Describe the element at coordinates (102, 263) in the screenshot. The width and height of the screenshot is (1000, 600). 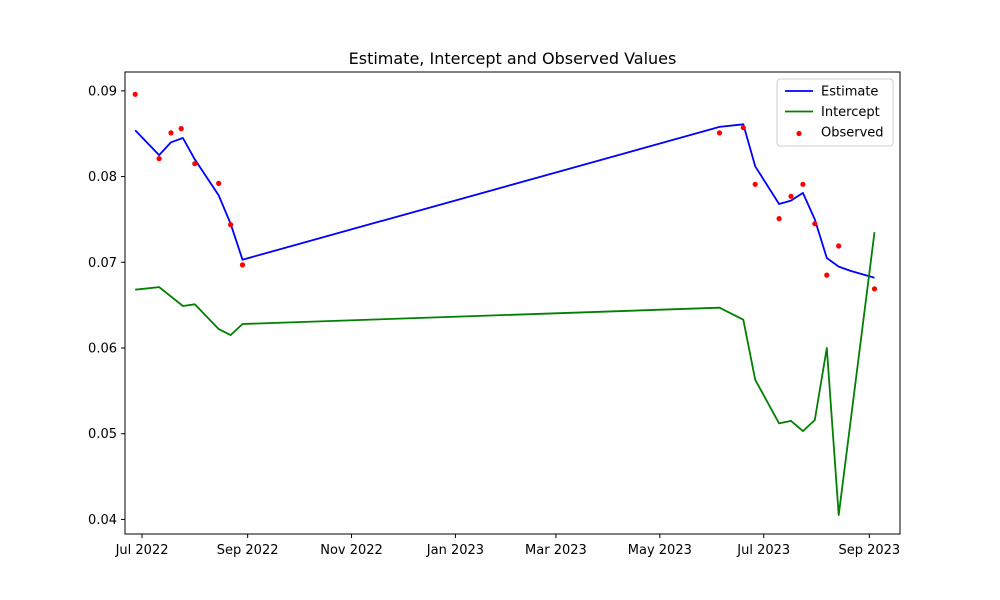
I see `y-tick-label: 0.07` at that location.